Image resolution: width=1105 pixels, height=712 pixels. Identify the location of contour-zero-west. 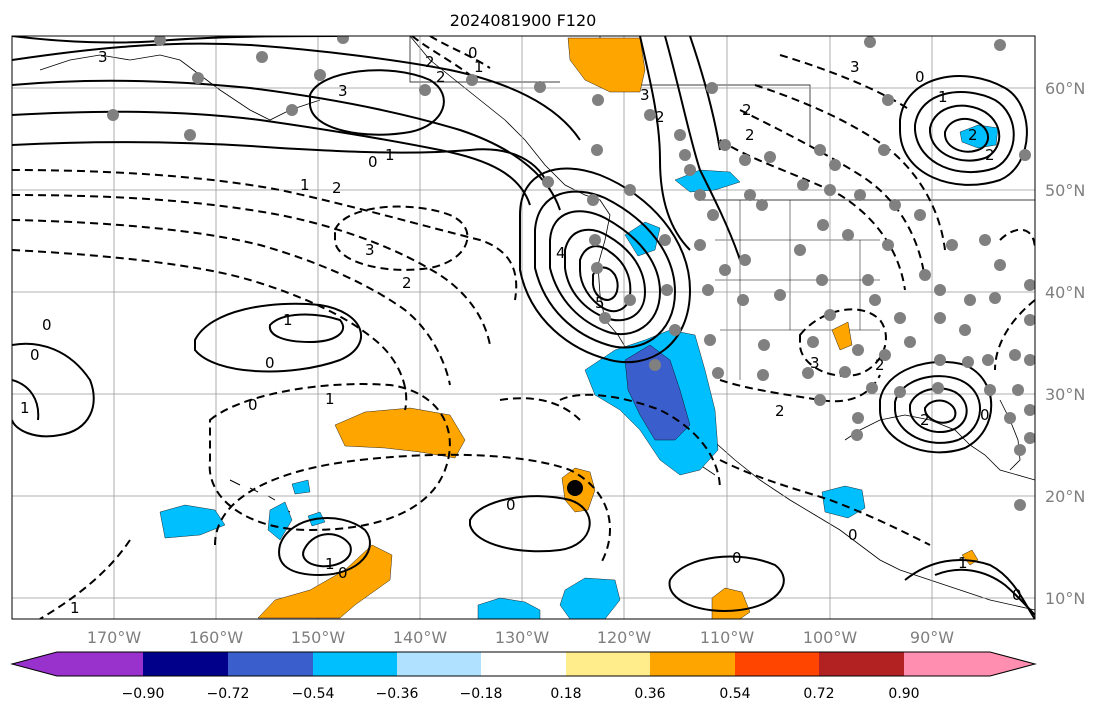
(26, 400).